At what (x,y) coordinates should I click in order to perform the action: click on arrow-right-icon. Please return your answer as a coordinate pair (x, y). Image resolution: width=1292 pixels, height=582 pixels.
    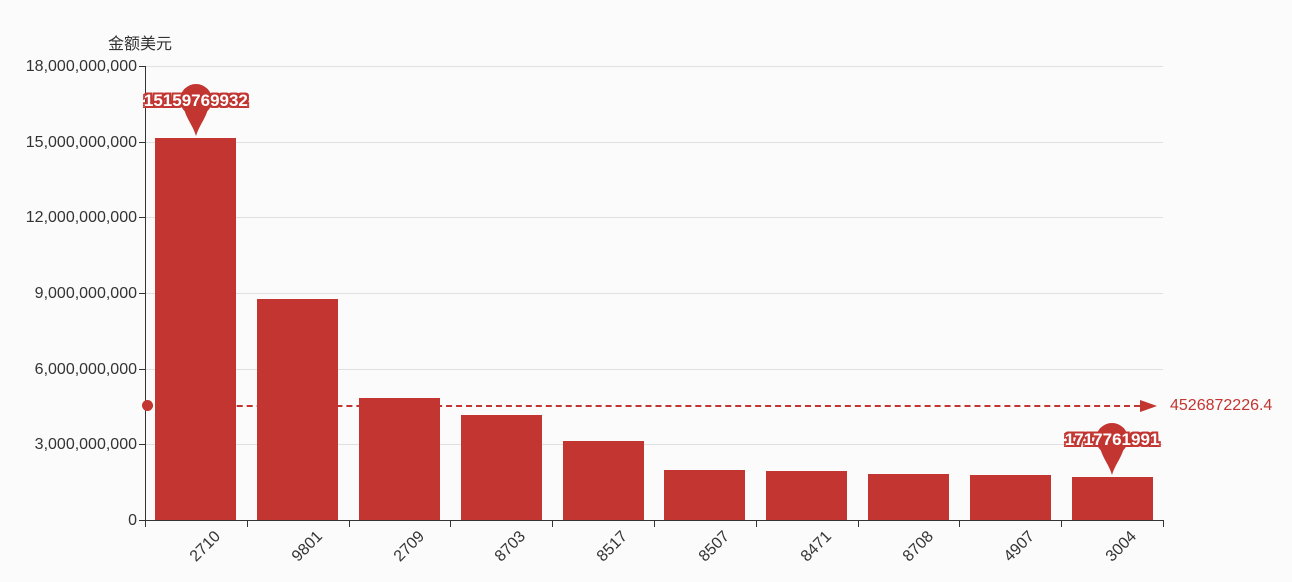
    Looking at the image, I should click on (1148, 405).